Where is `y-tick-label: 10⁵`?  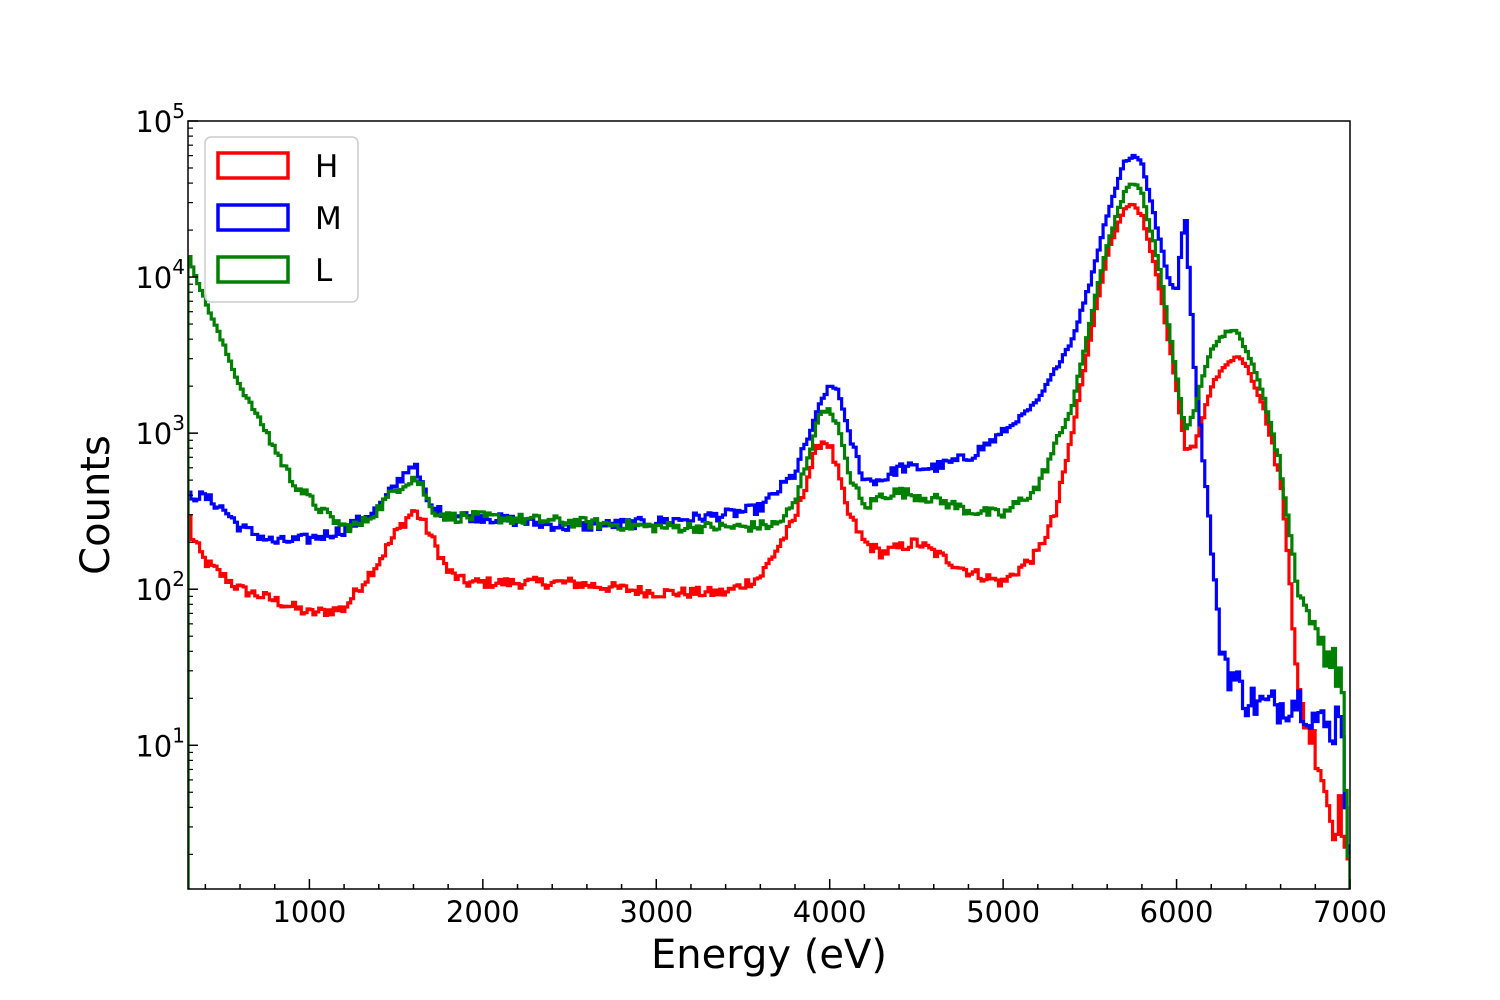
y-tick-label: 10⁵ is located at coordinates (160, 119).